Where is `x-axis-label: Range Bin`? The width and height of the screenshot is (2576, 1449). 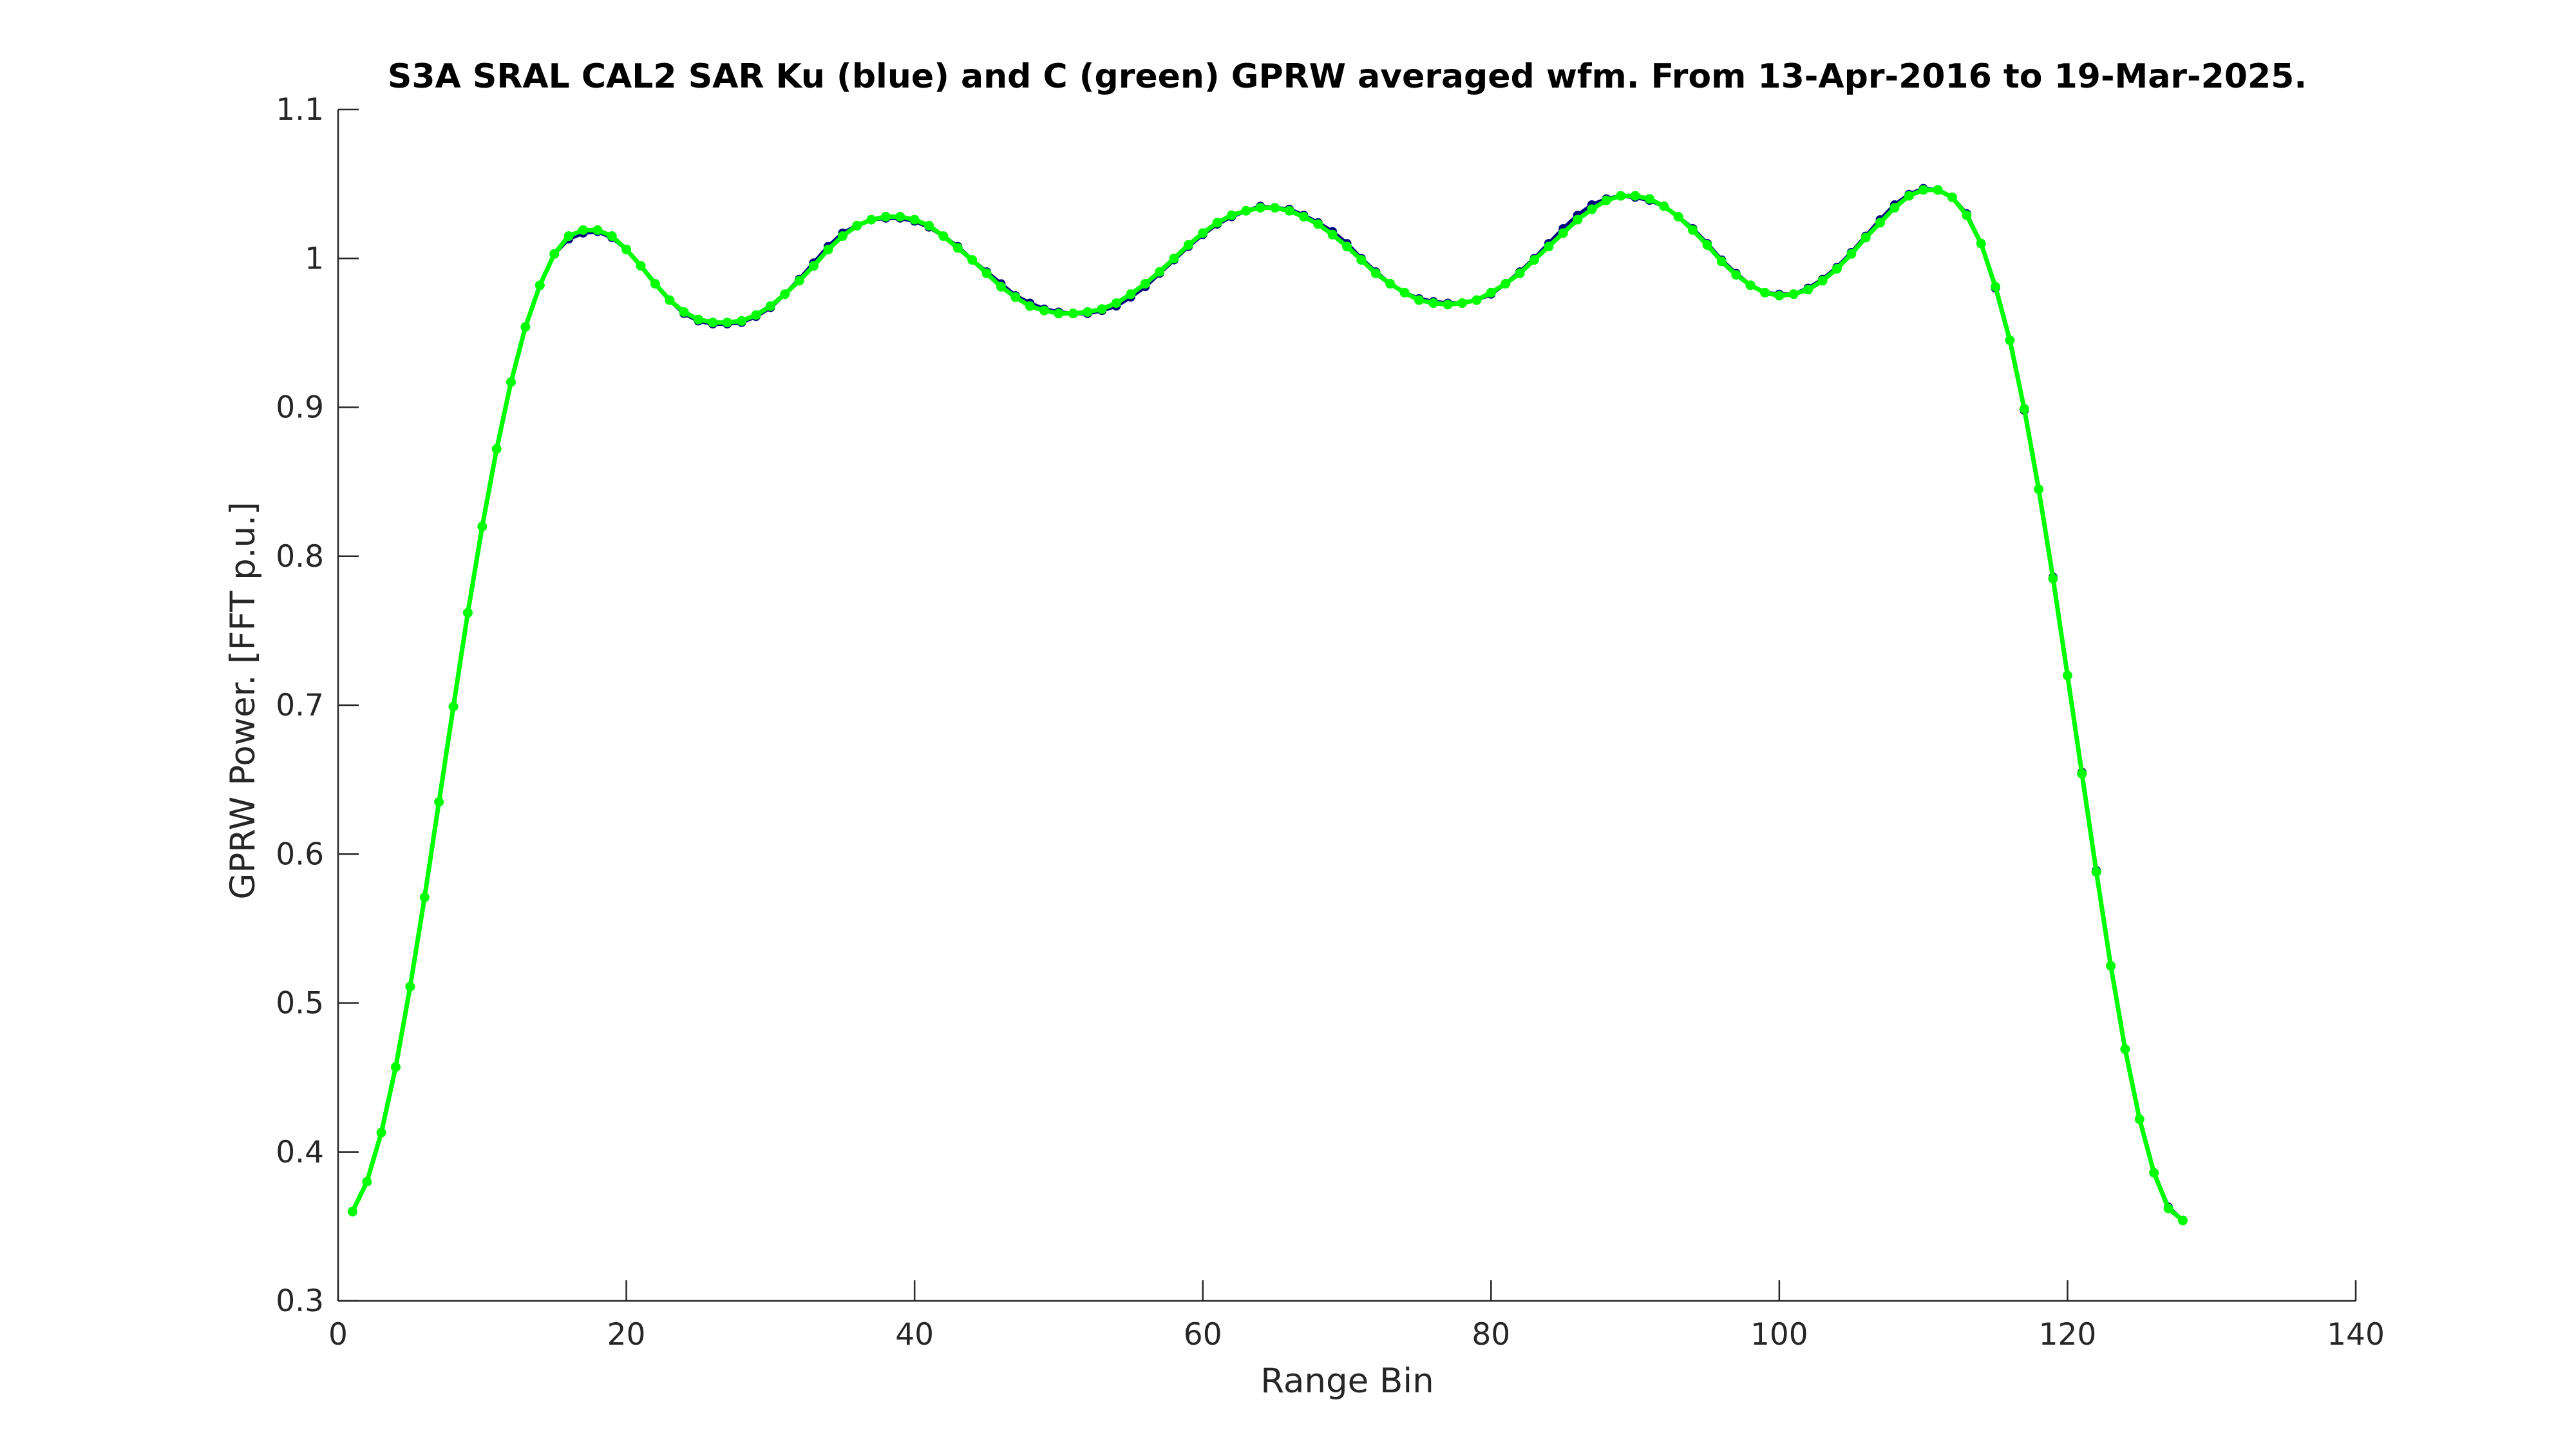
x-axis-label: Range Bin is located at coordinates (1347, 1381).